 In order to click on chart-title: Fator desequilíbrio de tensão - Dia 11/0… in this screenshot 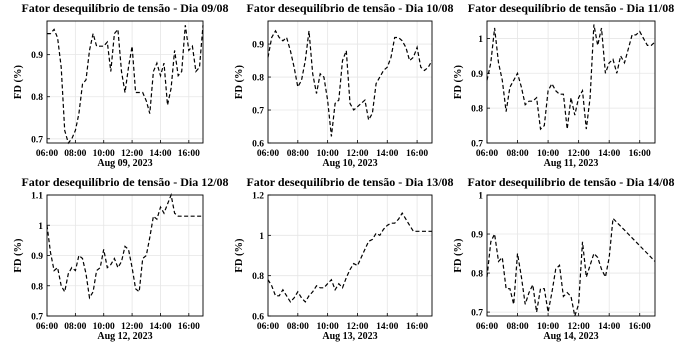, I will do `click(571, 8)`.